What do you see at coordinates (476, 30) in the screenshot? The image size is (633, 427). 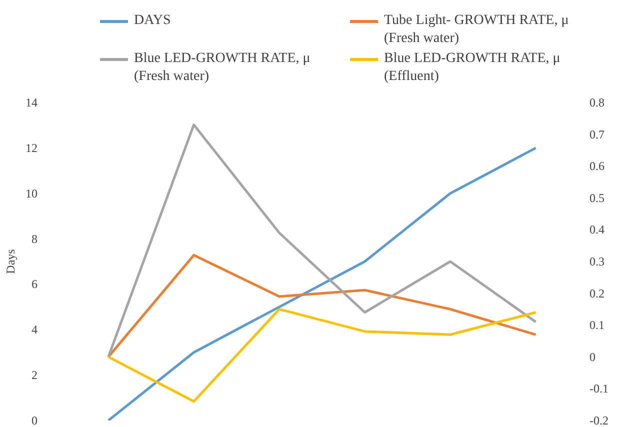 I see `legend-label: Tube Light- GROWTH RATE, μ (Fresh water)` at bounding box center [476, 30].